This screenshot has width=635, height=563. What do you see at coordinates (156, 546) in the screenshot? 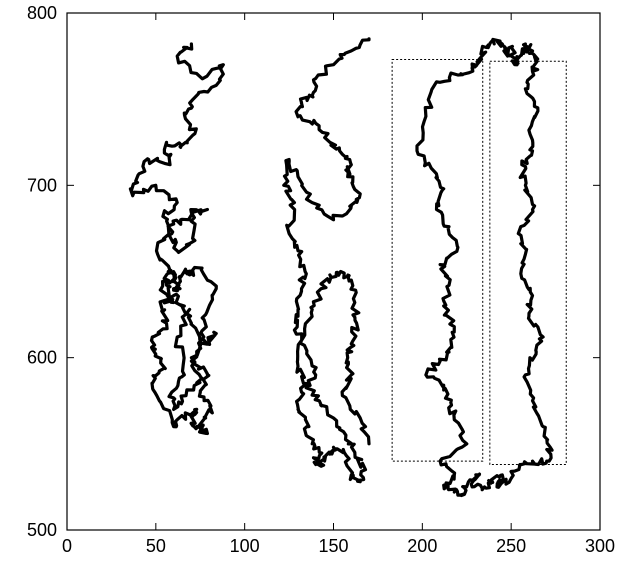
I see `x-tick-label: 50` at bounding box center [156, 546].